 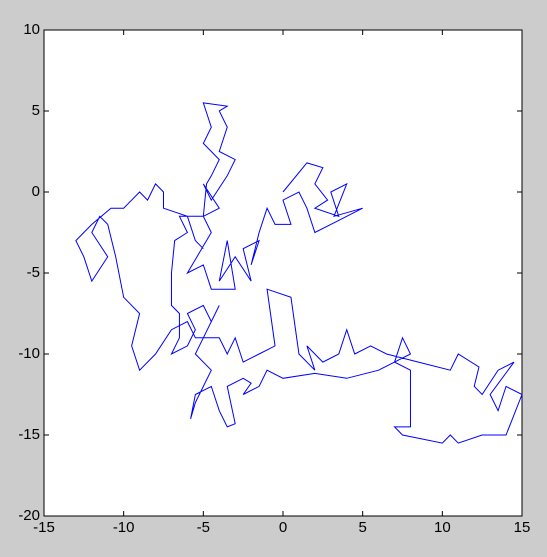 I want to click on y-tick-label: -10, so click(x=29, y=353).